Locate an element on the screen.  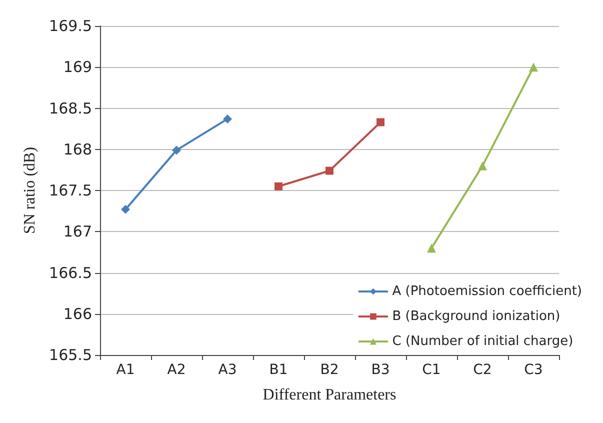
y-tick-label: 166.5 is located at coordinates (70, 273).